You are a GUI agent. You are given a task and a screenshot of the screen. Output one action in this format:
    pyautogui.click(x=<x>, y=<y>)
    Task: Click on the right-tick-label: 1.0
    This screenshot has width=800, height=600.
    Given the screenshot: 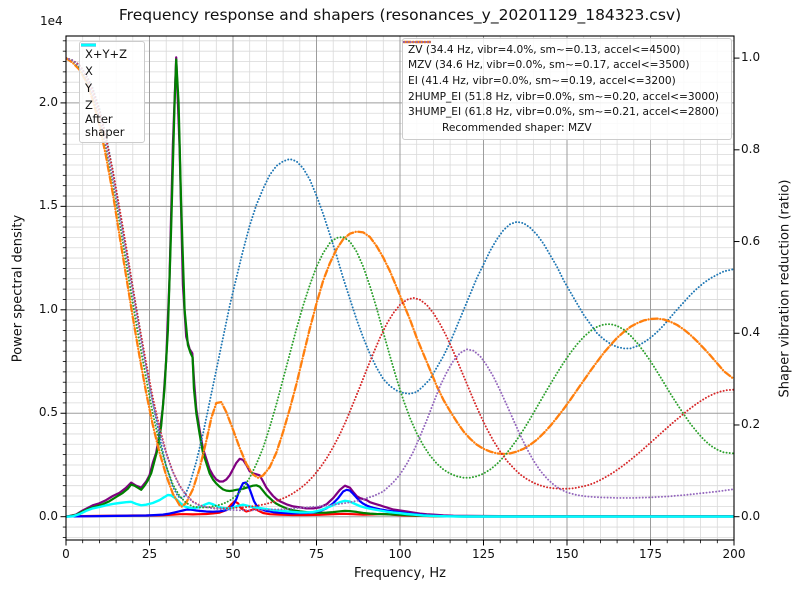 What is the action you would take?
    pyautogui.click(x=751, y=57)
    